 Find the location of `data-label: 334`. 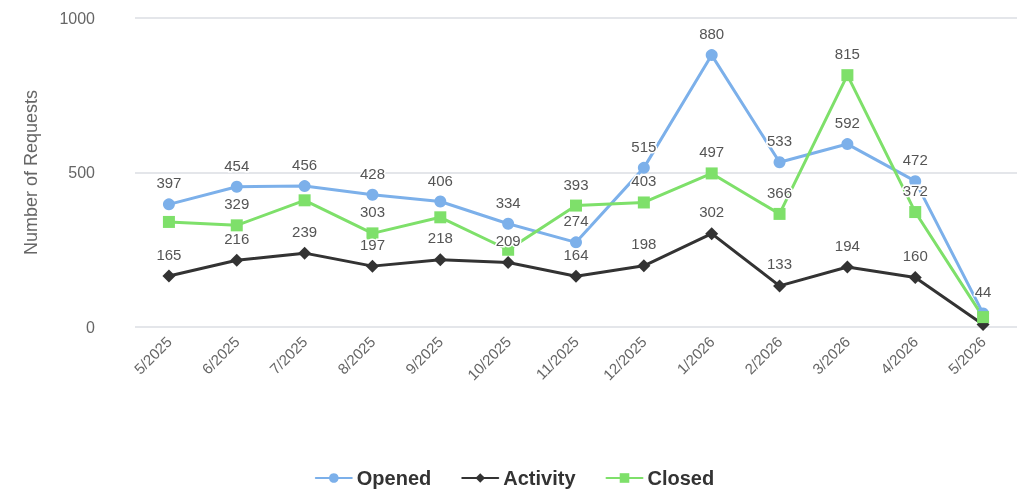

data-label: 334 is located at coordinates (508, 202).